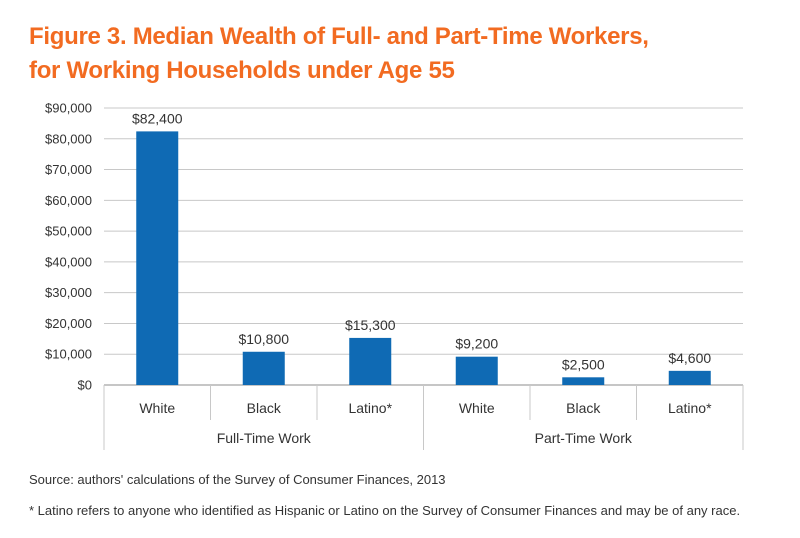 The image size is (800, 538). I want to click on data-label: $2,500, so click(583, 364).